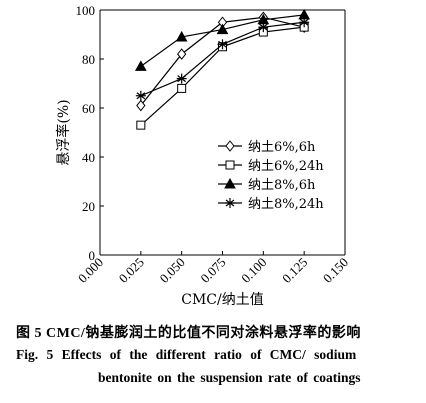 The height and width of the screenshot is (403, 426). Describe the element at coordinates (88, 157) in the screenshot. I see `y-tick-label: 40` at that location.